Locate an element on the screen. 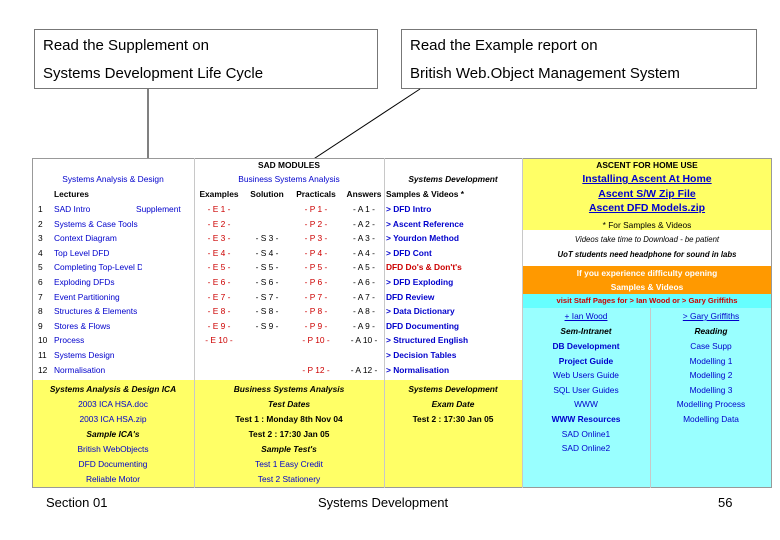 This screenshot has height=540, width=780. intranet-header: Sem-Intranet is located at coordinates (586, 331).